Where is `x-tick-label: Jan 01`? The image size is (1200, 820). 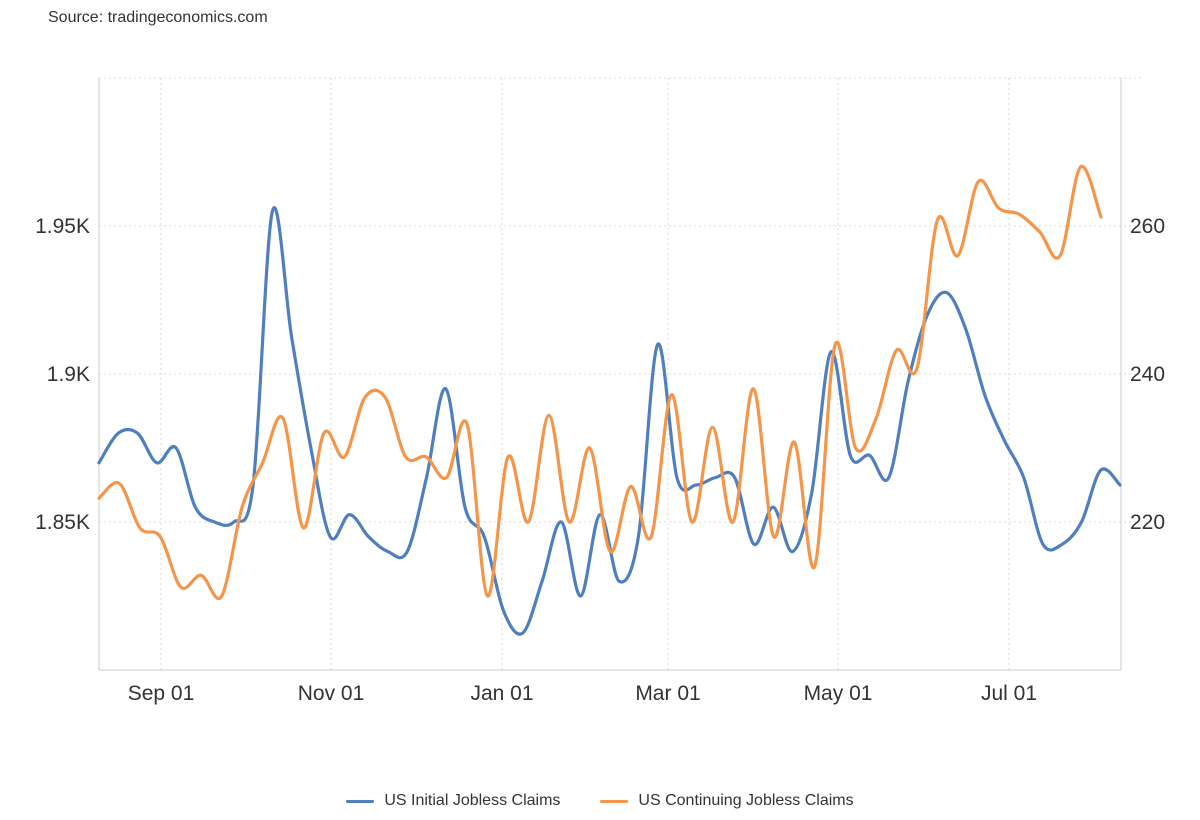 x-tick-label: Jan 01 is located at coordinates (501, 693).